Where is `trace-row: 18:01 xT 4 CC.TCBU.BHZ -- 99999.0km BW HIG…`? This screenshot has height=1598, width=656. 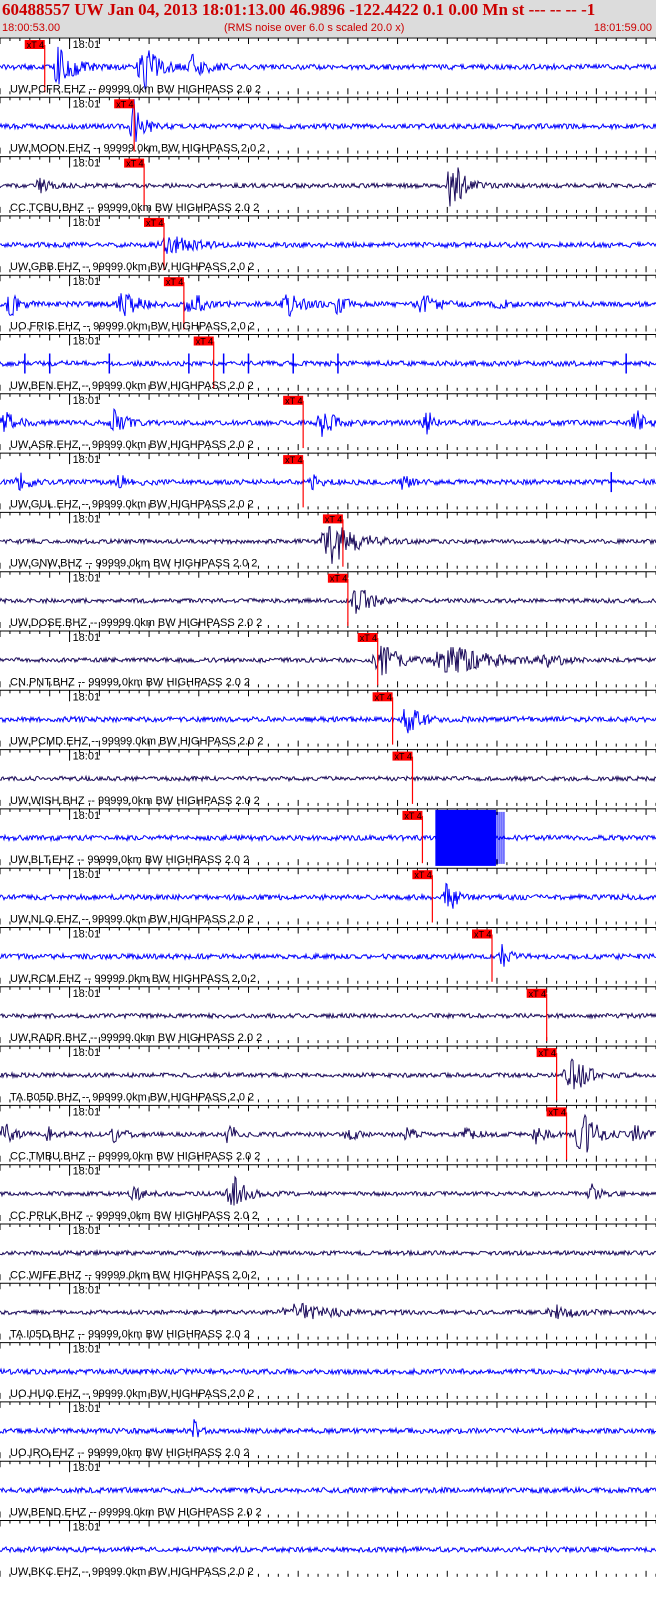
trace-row: 18:01 xT 4 CC.TCBU.BHZ -- 99999.0km BW HIG… is located at coordinates (328, 185).